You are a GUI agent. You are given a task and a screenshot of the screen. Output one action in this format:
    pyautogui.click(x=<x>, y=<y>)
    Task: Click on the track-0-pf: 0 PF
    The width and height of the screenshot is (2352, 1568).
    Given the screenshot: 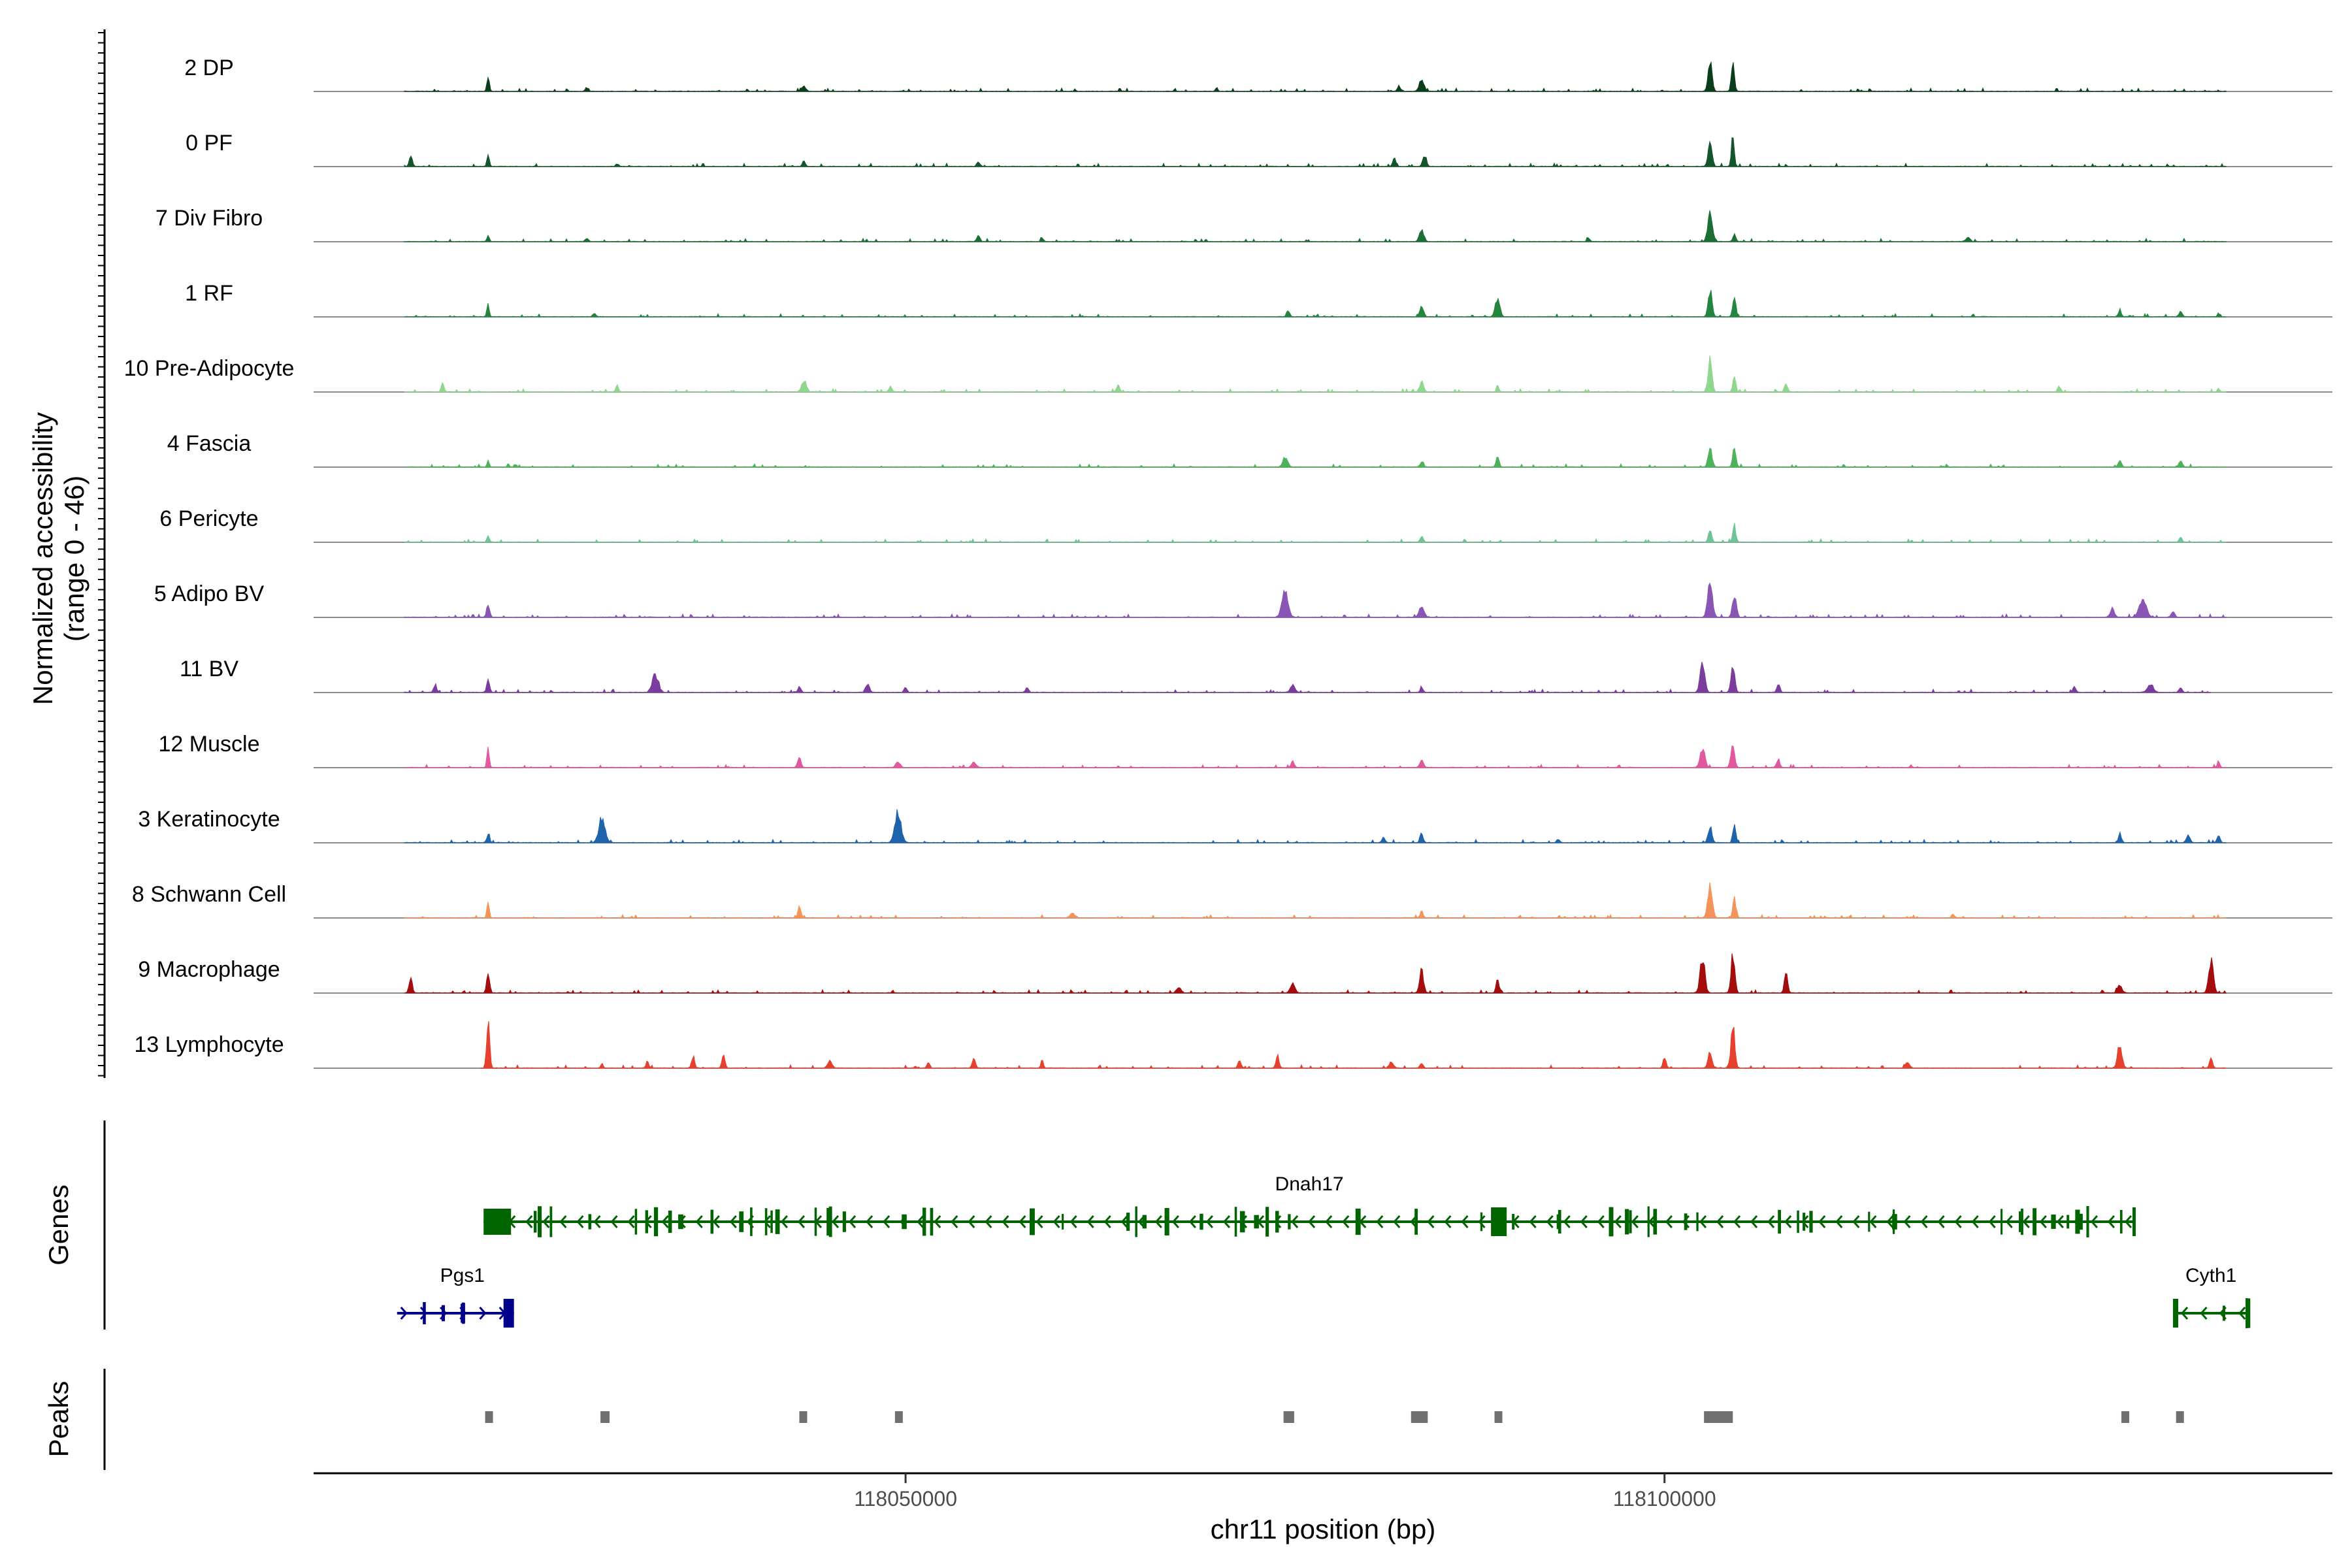 What is the action you would take?
    pyautogui.click(x=1259, y=149)
    